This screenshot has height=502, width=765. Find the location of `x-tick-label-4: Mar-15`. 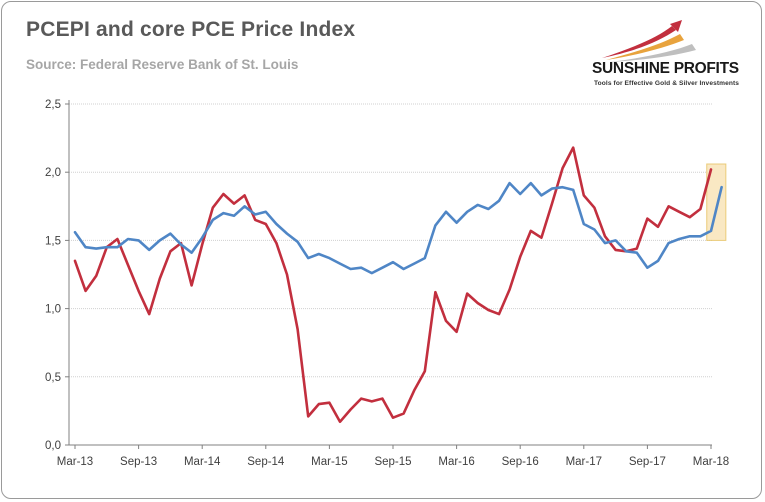

x-tick-label-4: Mar-15 is located at coordinates (329, 462).